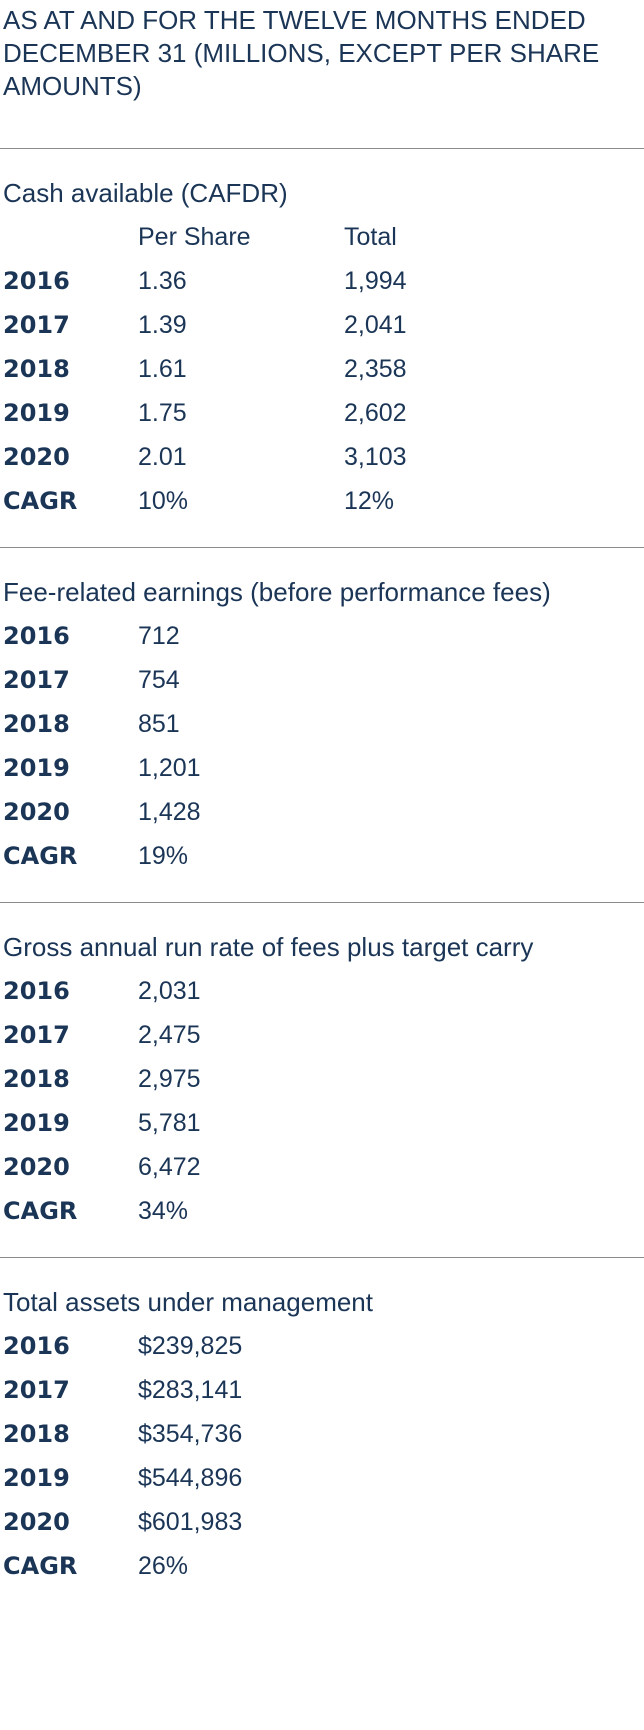 This screenshot has width=644, height=1730. I want to click on table-row: 2019 1.75 2,602, so click(322, 413).